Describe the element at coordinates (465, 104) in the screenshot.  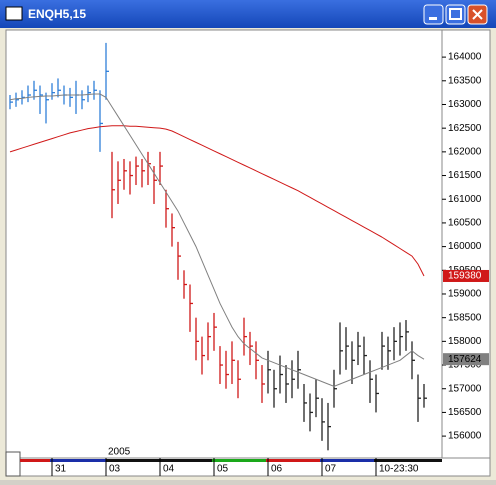
I see `y-tick-label: 163000` at that location.